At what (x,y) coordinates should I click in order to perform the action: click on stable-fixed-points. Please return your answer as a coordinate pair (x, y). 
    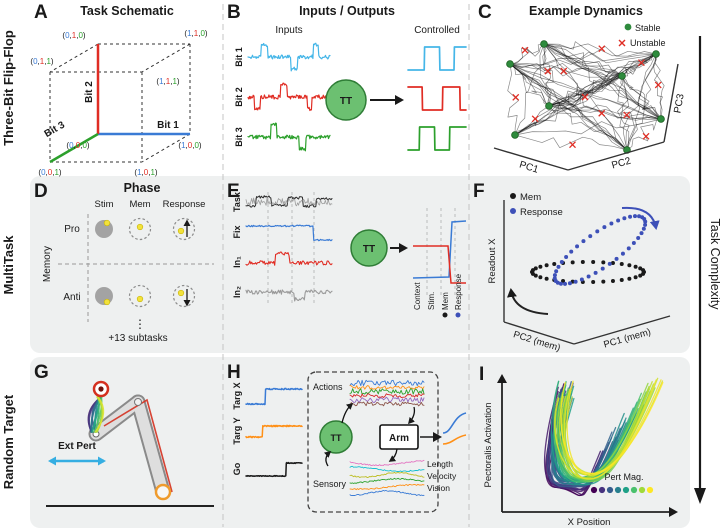
    Looking at the image, I should click on (585, 97).